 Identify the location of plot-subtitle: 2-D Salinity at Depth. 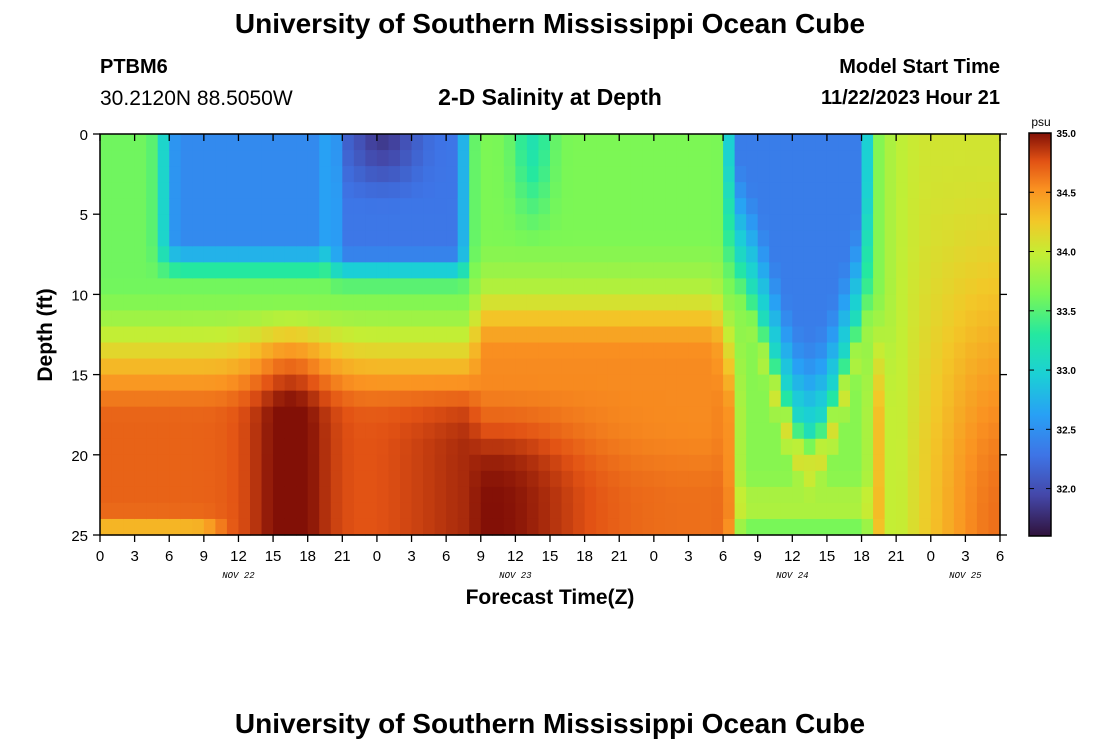
(550, 97).